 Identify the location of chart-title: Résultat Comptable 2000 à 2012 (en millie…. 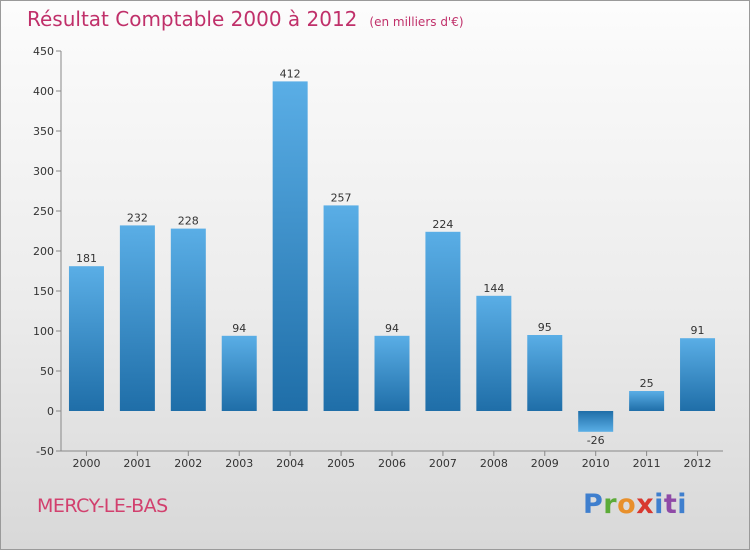
(245, 19).